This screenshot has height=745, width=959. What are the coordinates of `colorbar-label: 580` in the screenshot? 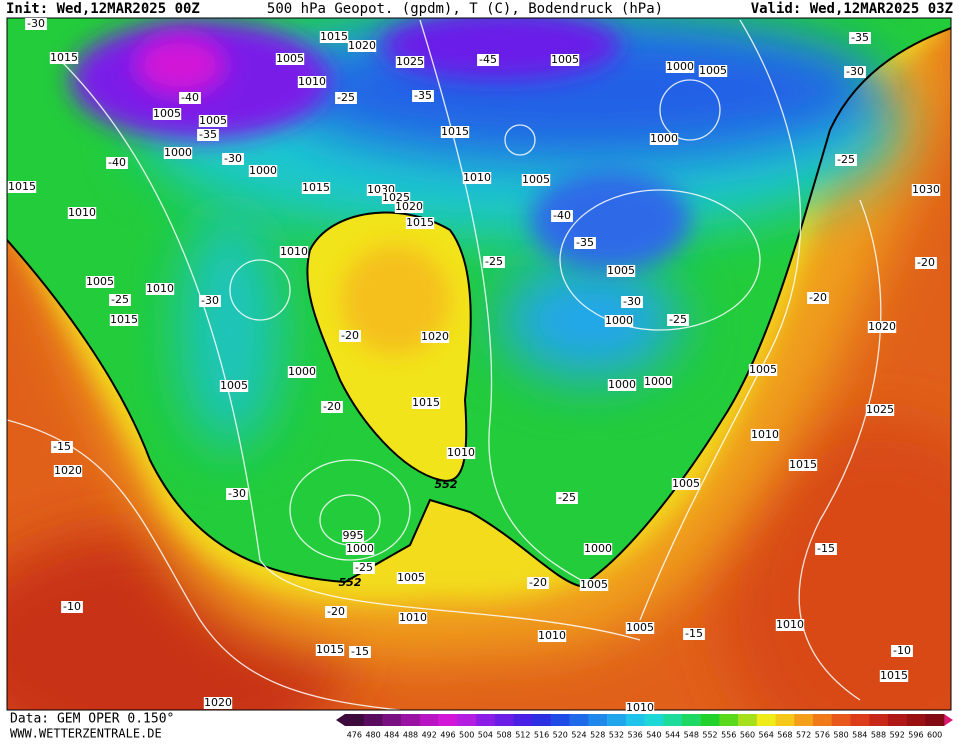 It's located at (840, 735).